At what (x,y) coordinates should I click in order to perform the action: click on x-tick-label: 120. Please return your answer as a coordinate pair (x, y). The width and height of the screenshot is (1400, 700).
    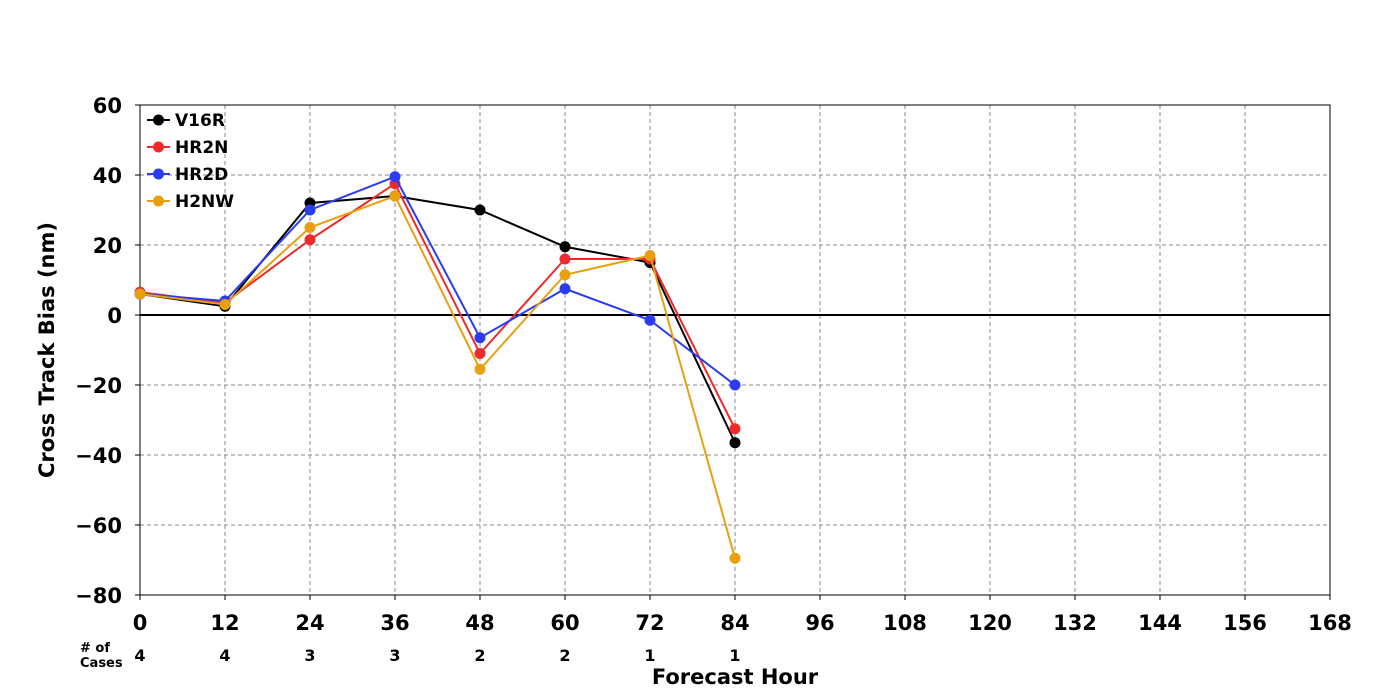
    Looking at the image, I should click on (990, 623).